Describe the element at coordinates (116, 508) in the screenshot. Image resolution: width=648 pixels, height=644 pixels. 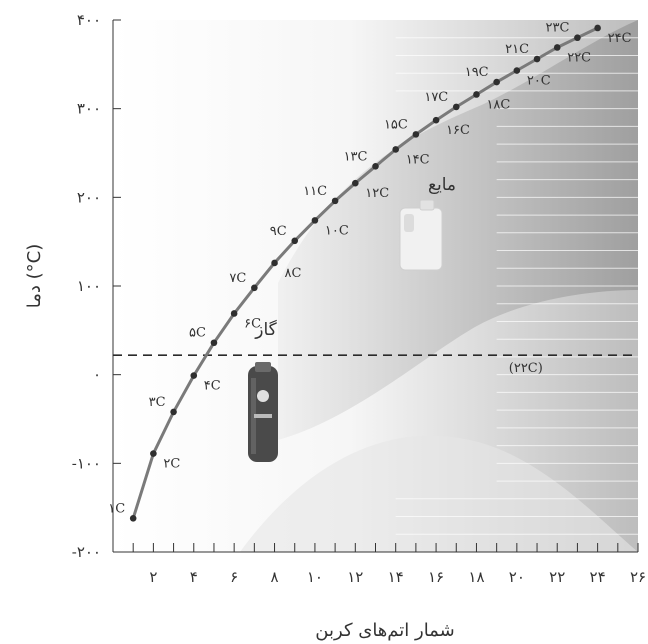
I see `data-label: ۱C` at that location.